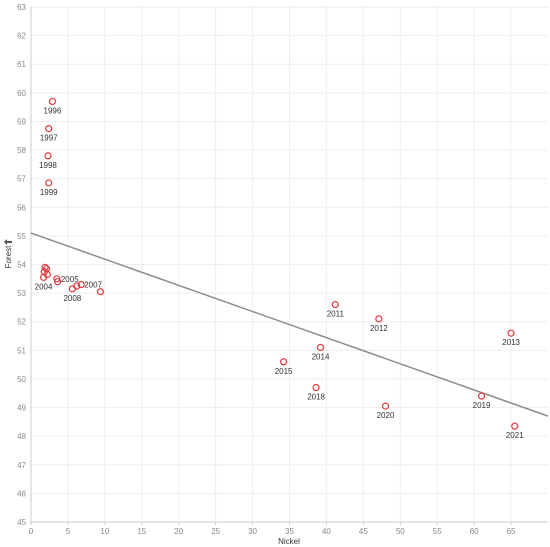 Image resolution: width=550 pixels, height=547 pixels. Describe the element at coordinates (21, 379) in the screenshot. I see `y-tick-label: 50` at that location.